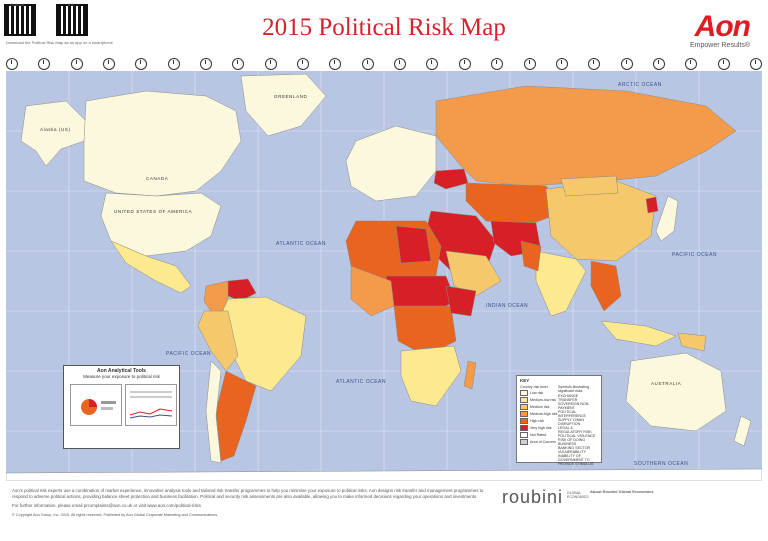 This screenshot has width=768, height=541. I want to click on tool-screenshot-right, so click(151, 405).